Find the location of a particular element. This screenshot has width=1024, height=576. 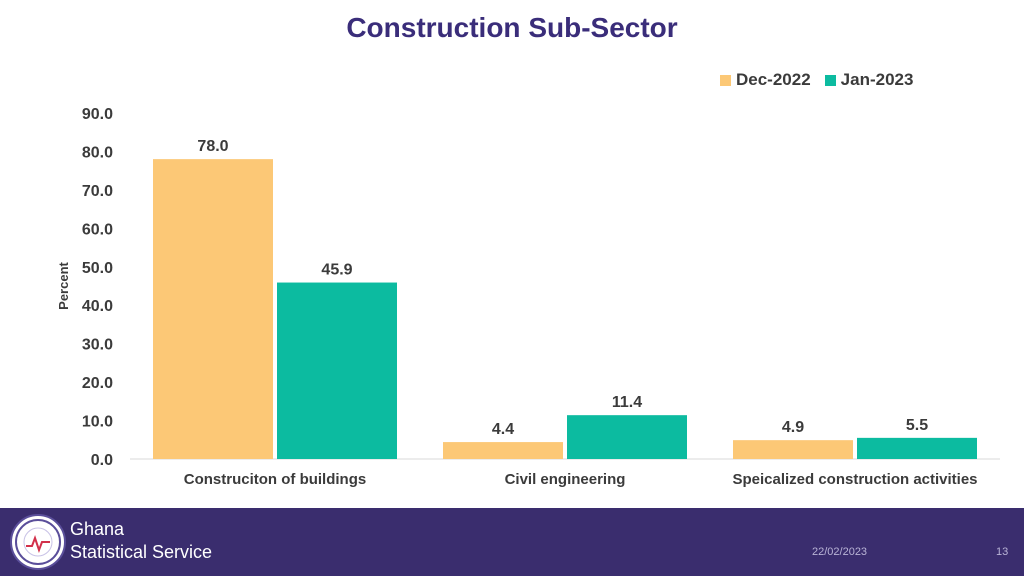

chart-legend: Dec-2022 Jan-2023 is located at coordinates (816, 80).